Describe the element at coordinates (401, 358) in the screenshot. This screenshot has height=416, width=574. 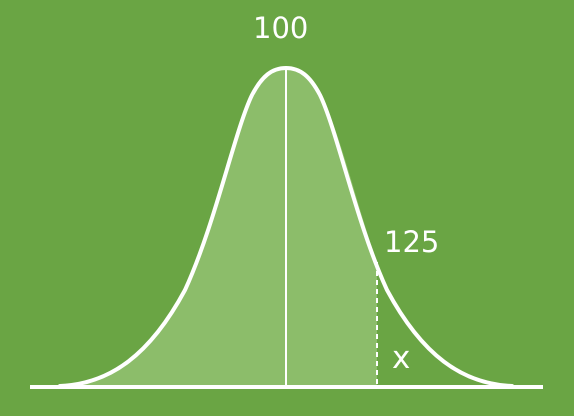
I see `x-label: x` at that location.